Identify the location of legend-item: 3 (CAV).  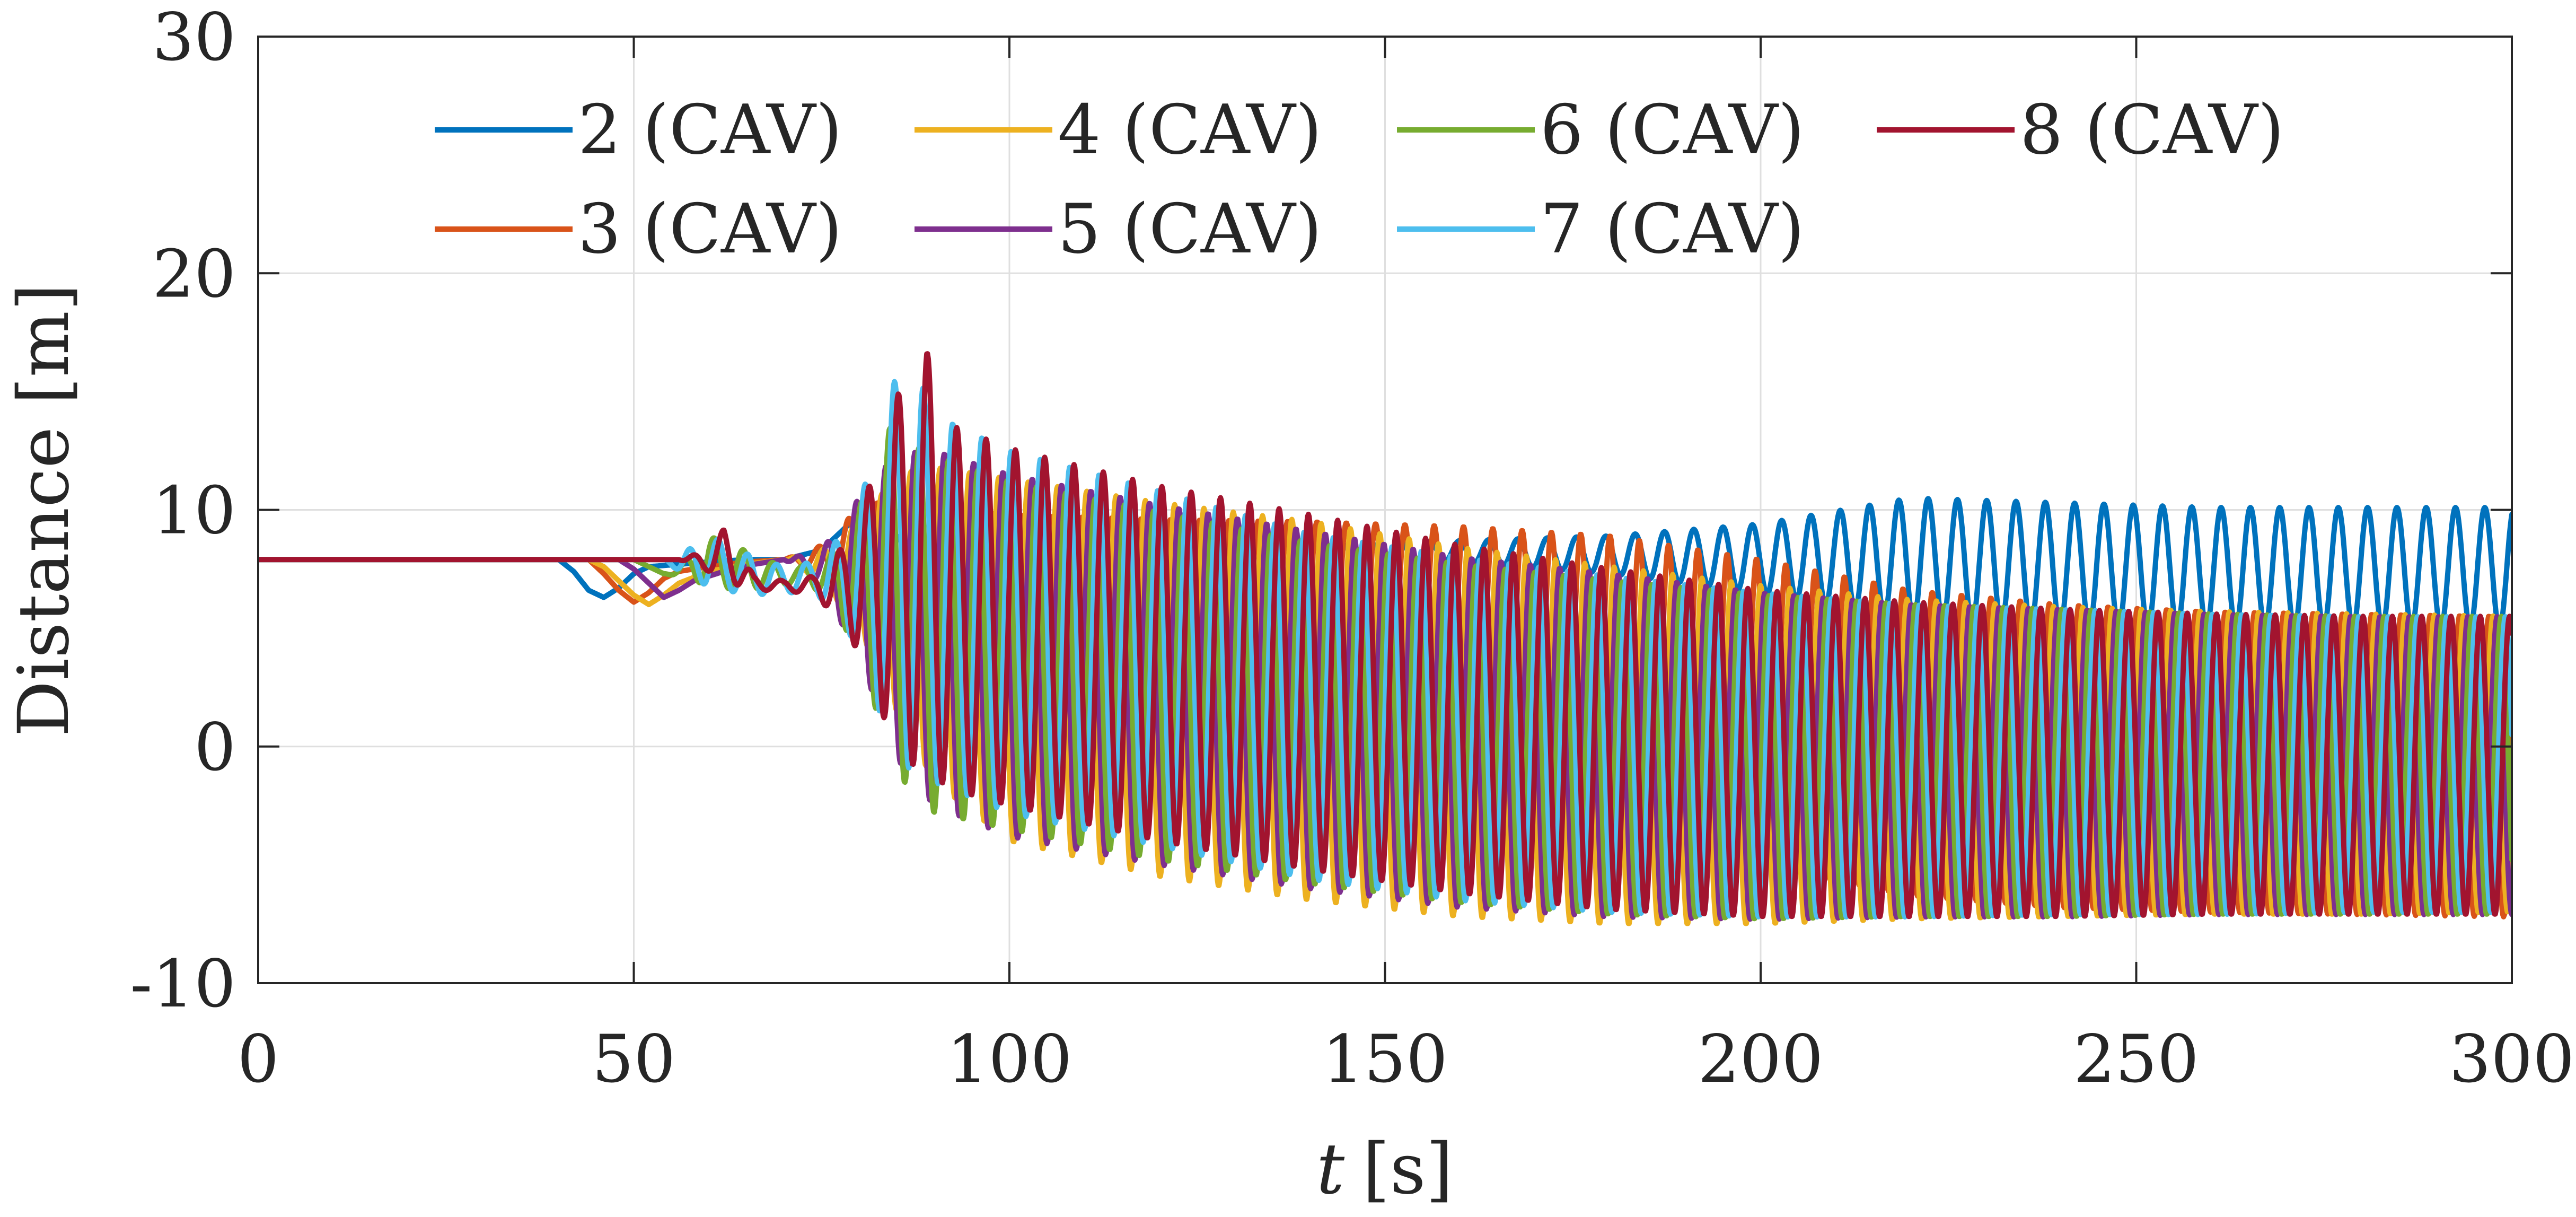
(638, 230).